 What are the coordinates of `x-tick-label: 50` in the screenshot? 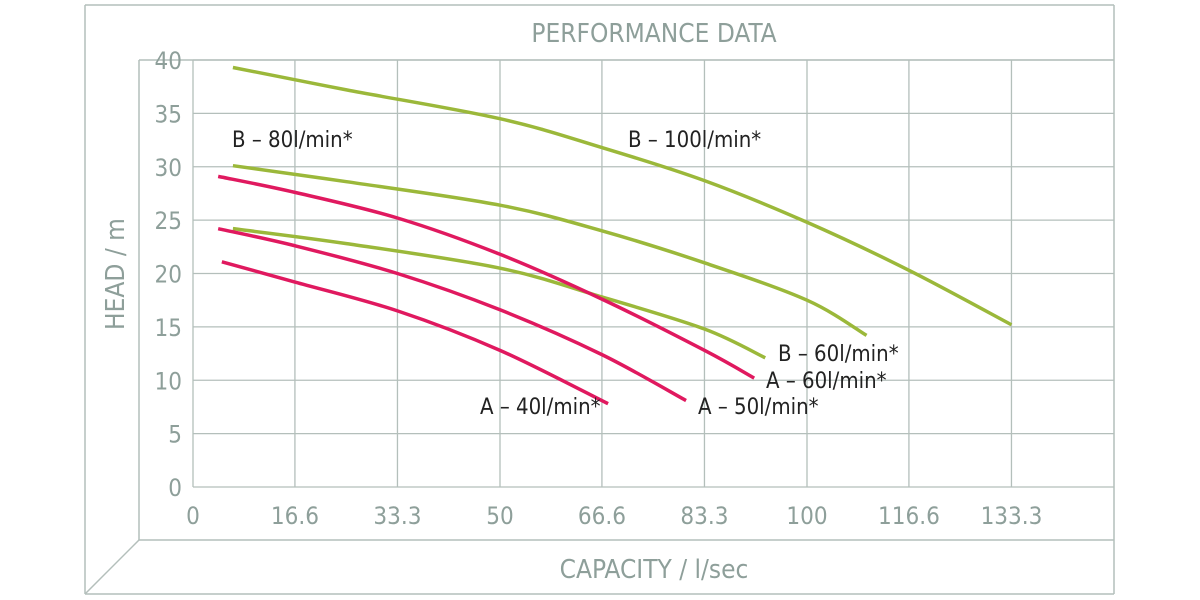 It's located at (499, 516).